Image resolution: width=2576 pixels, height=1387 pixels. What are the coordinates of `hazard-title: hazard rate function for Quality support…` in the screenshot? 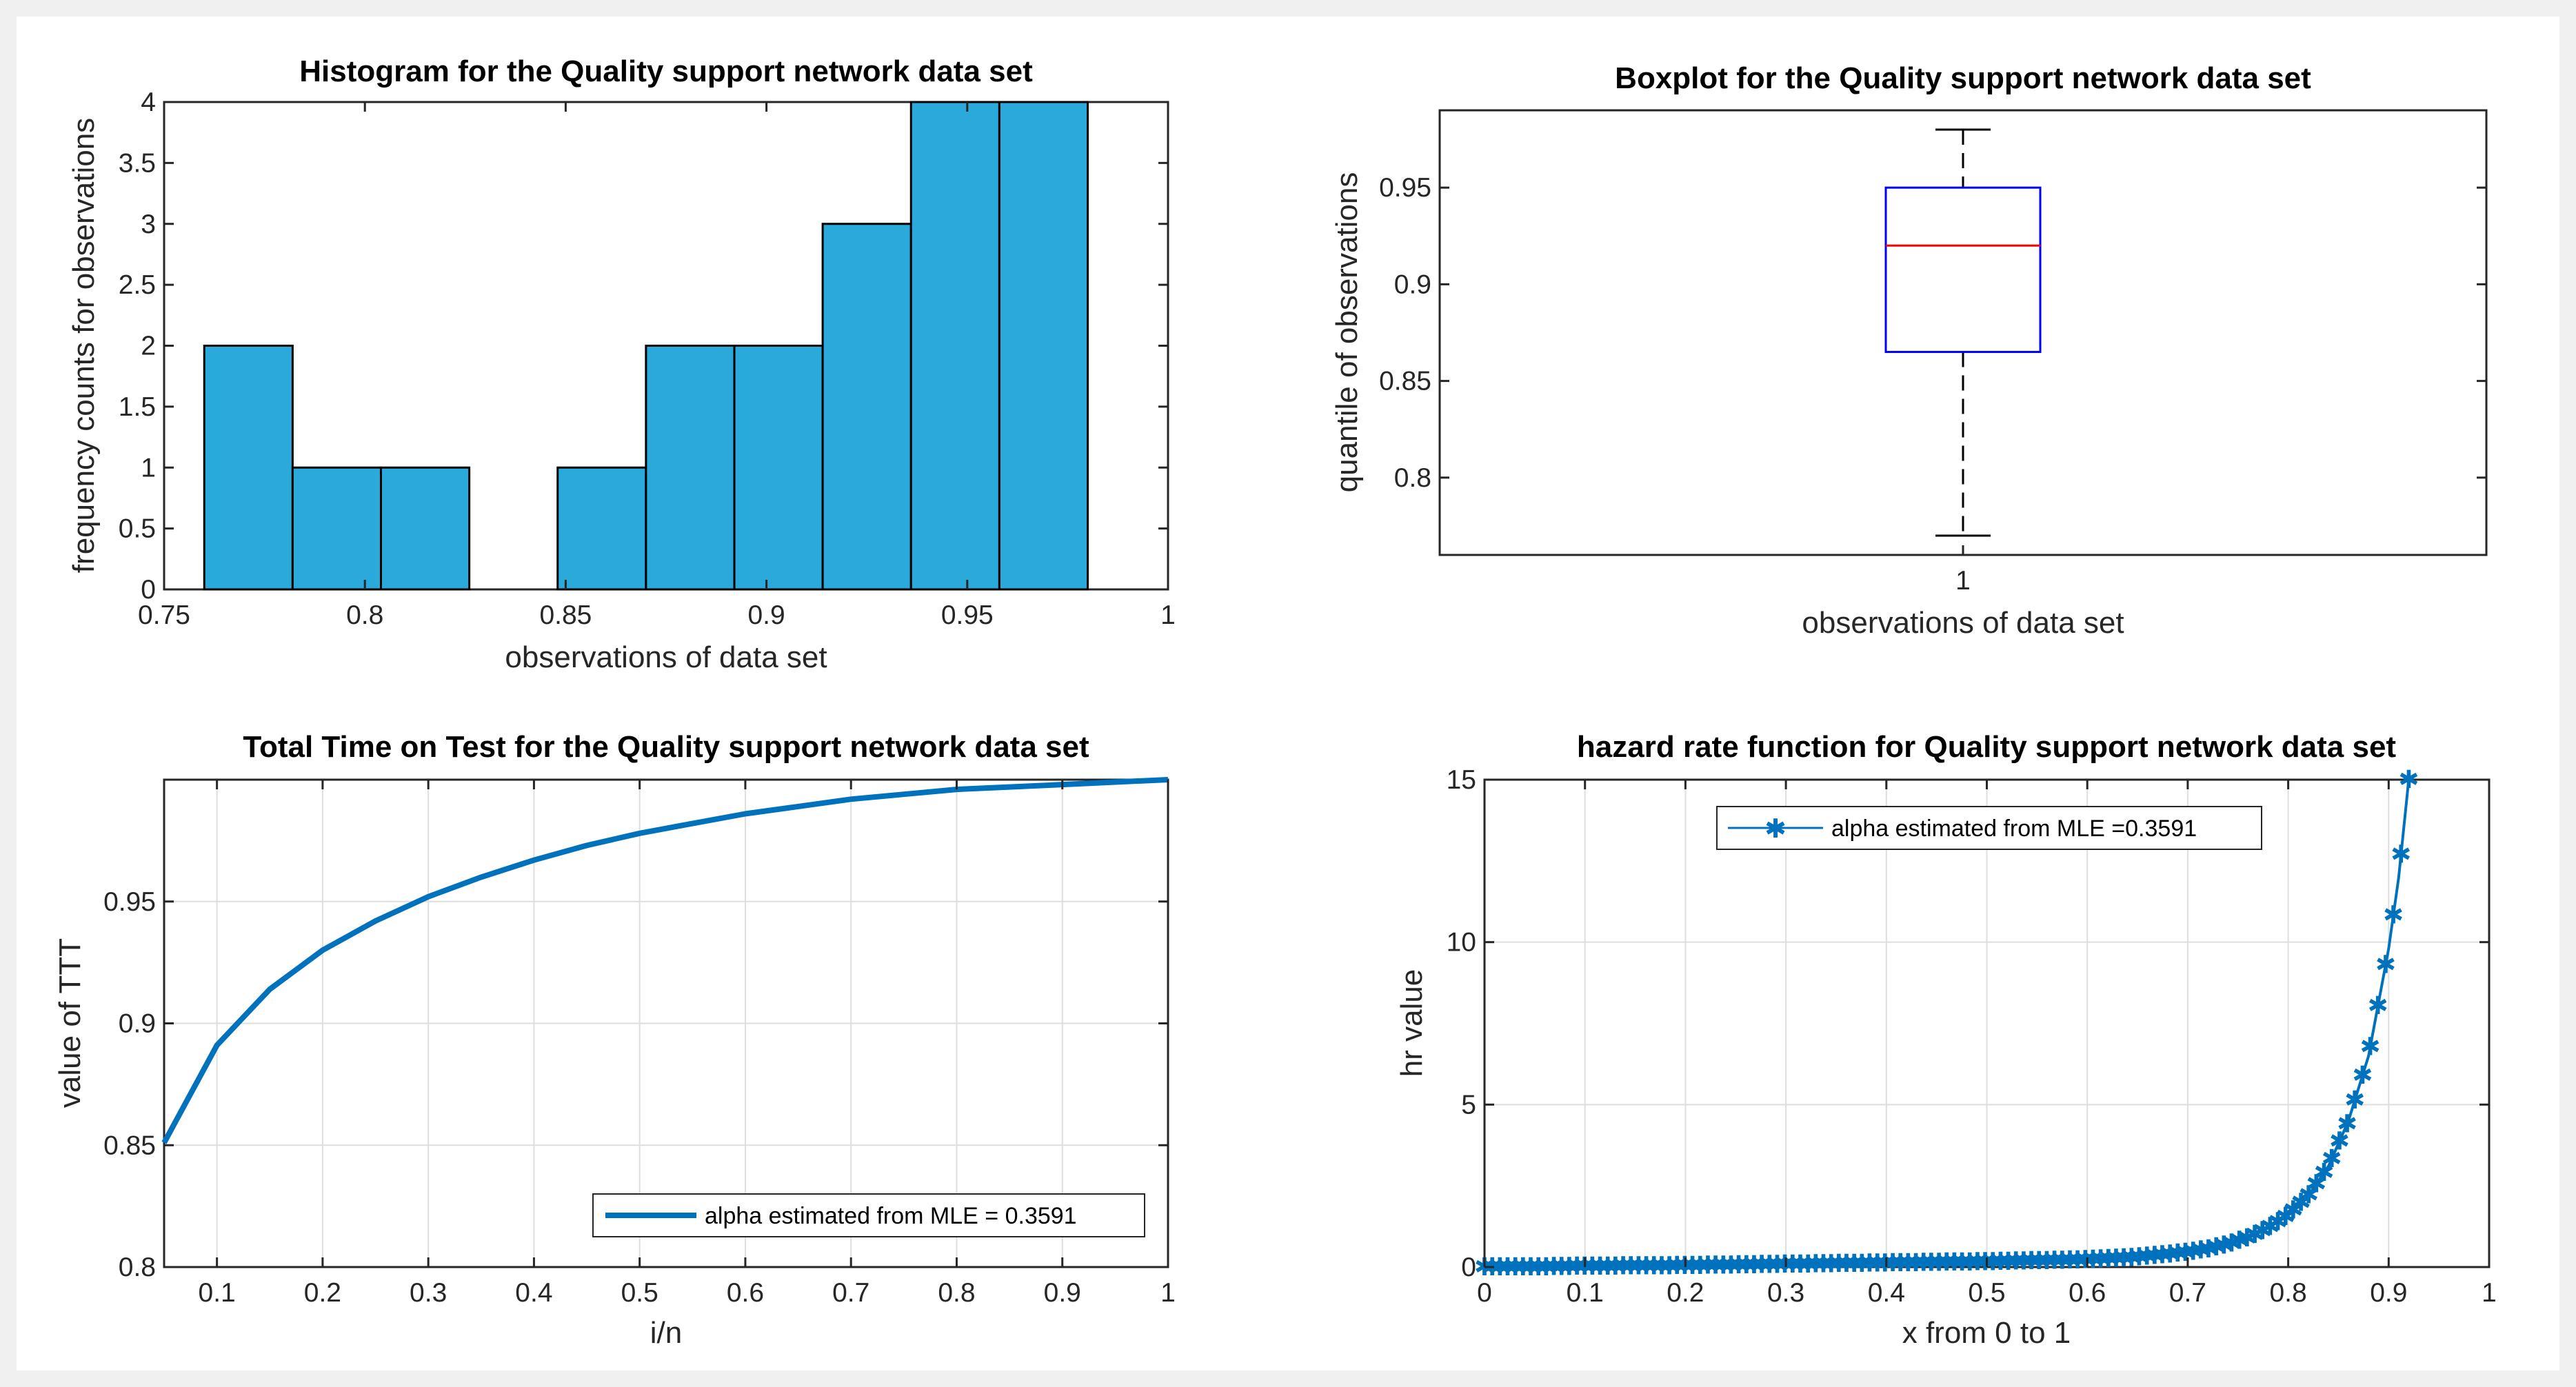 It's located at (1986, 747).